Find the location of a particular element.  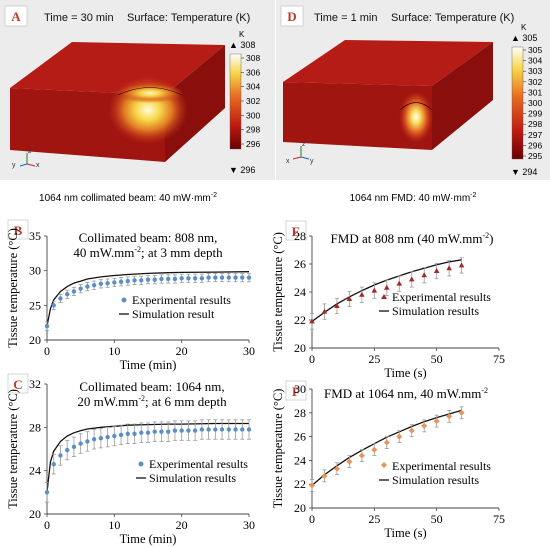

y-tick-label: 20 is located at coordinates (300, 508).